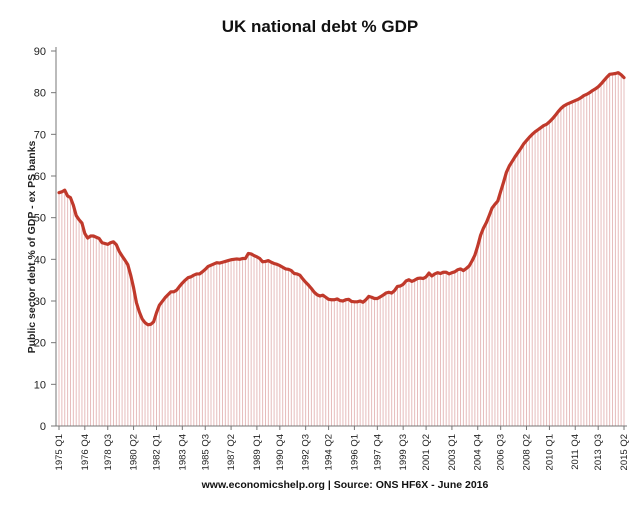  What do you see at coordinates (549, 452) in the screenshot?
I see `x-tick-label: 2010 Q1` at bounding box center [549, 452].